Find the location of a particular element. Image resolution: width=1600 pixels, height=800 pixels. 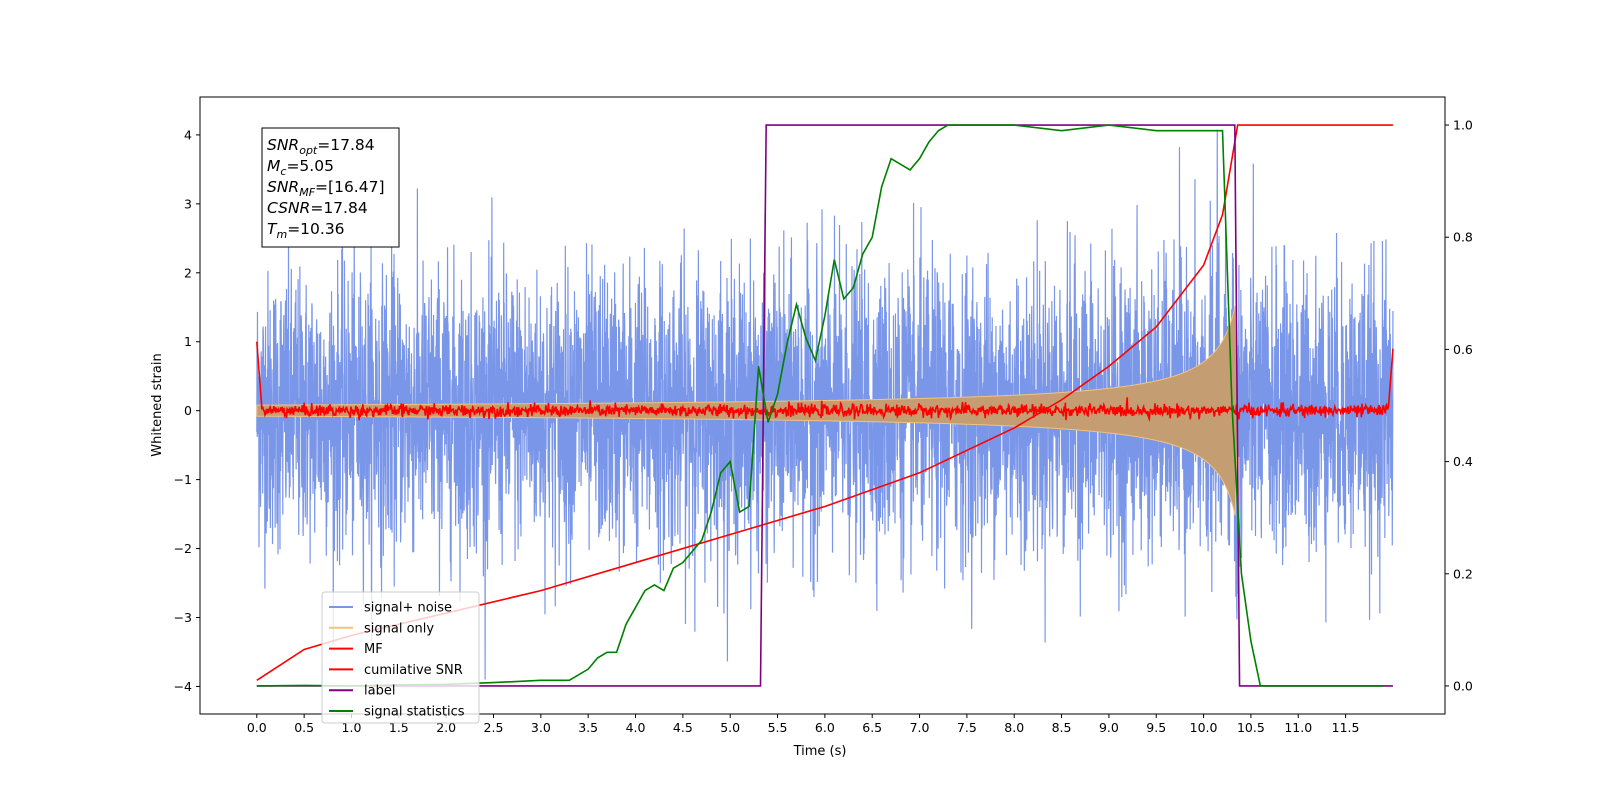

y-axis-left: −4 −3 −2 −1 0 1 2 3 4 is located at coordinates (187, 410).